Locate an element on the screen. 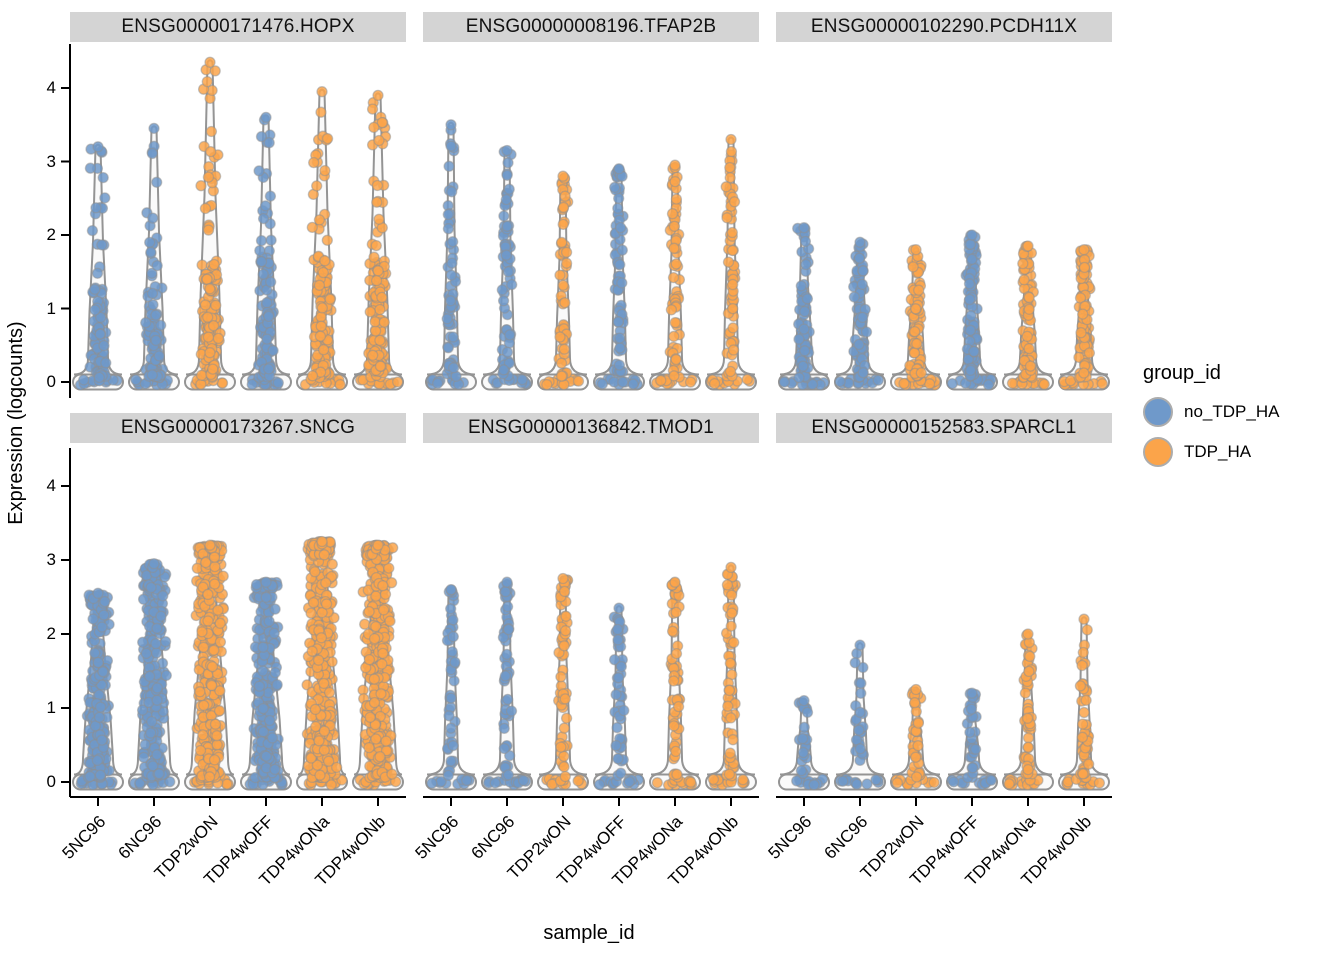  facet-ENSG00000171476.HOPX is located at coordinates (238, 225).